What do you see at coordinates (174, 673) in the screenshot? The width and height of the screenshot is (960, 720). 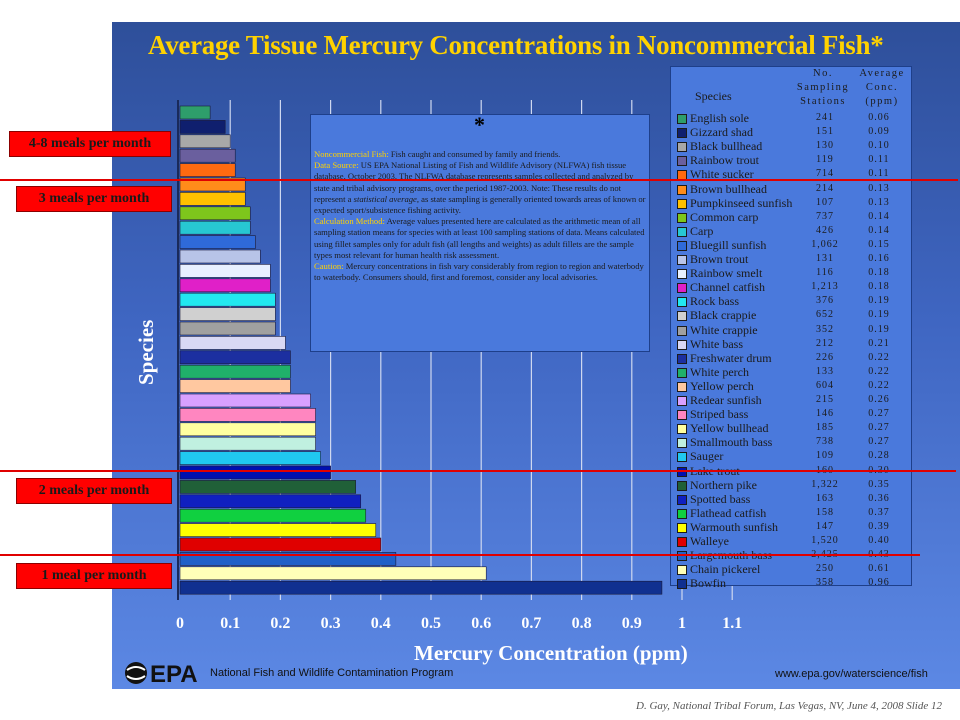 I see `svg-text: EPA` at bounding box center [174, 673].